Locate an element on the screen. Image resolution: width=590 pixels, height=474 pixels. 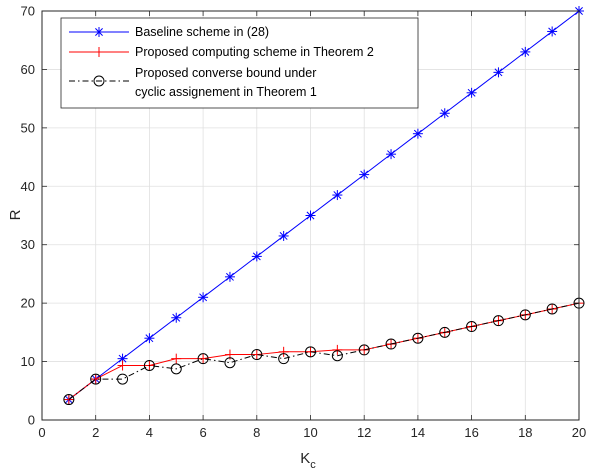
y-tick-label: 10 is located at coordinates (28, 361).